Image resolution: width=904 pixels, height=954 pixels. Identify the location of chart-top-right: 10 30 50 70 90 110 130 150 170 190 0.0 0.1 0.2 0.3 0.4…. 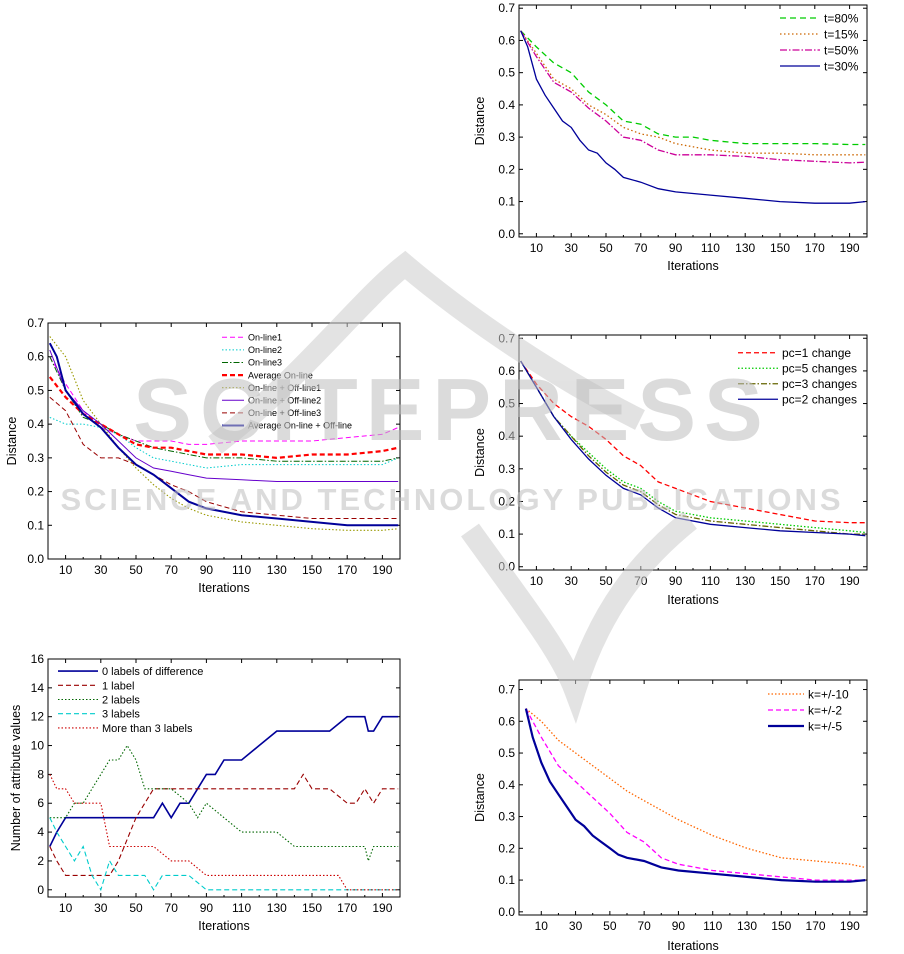
(670, 137).